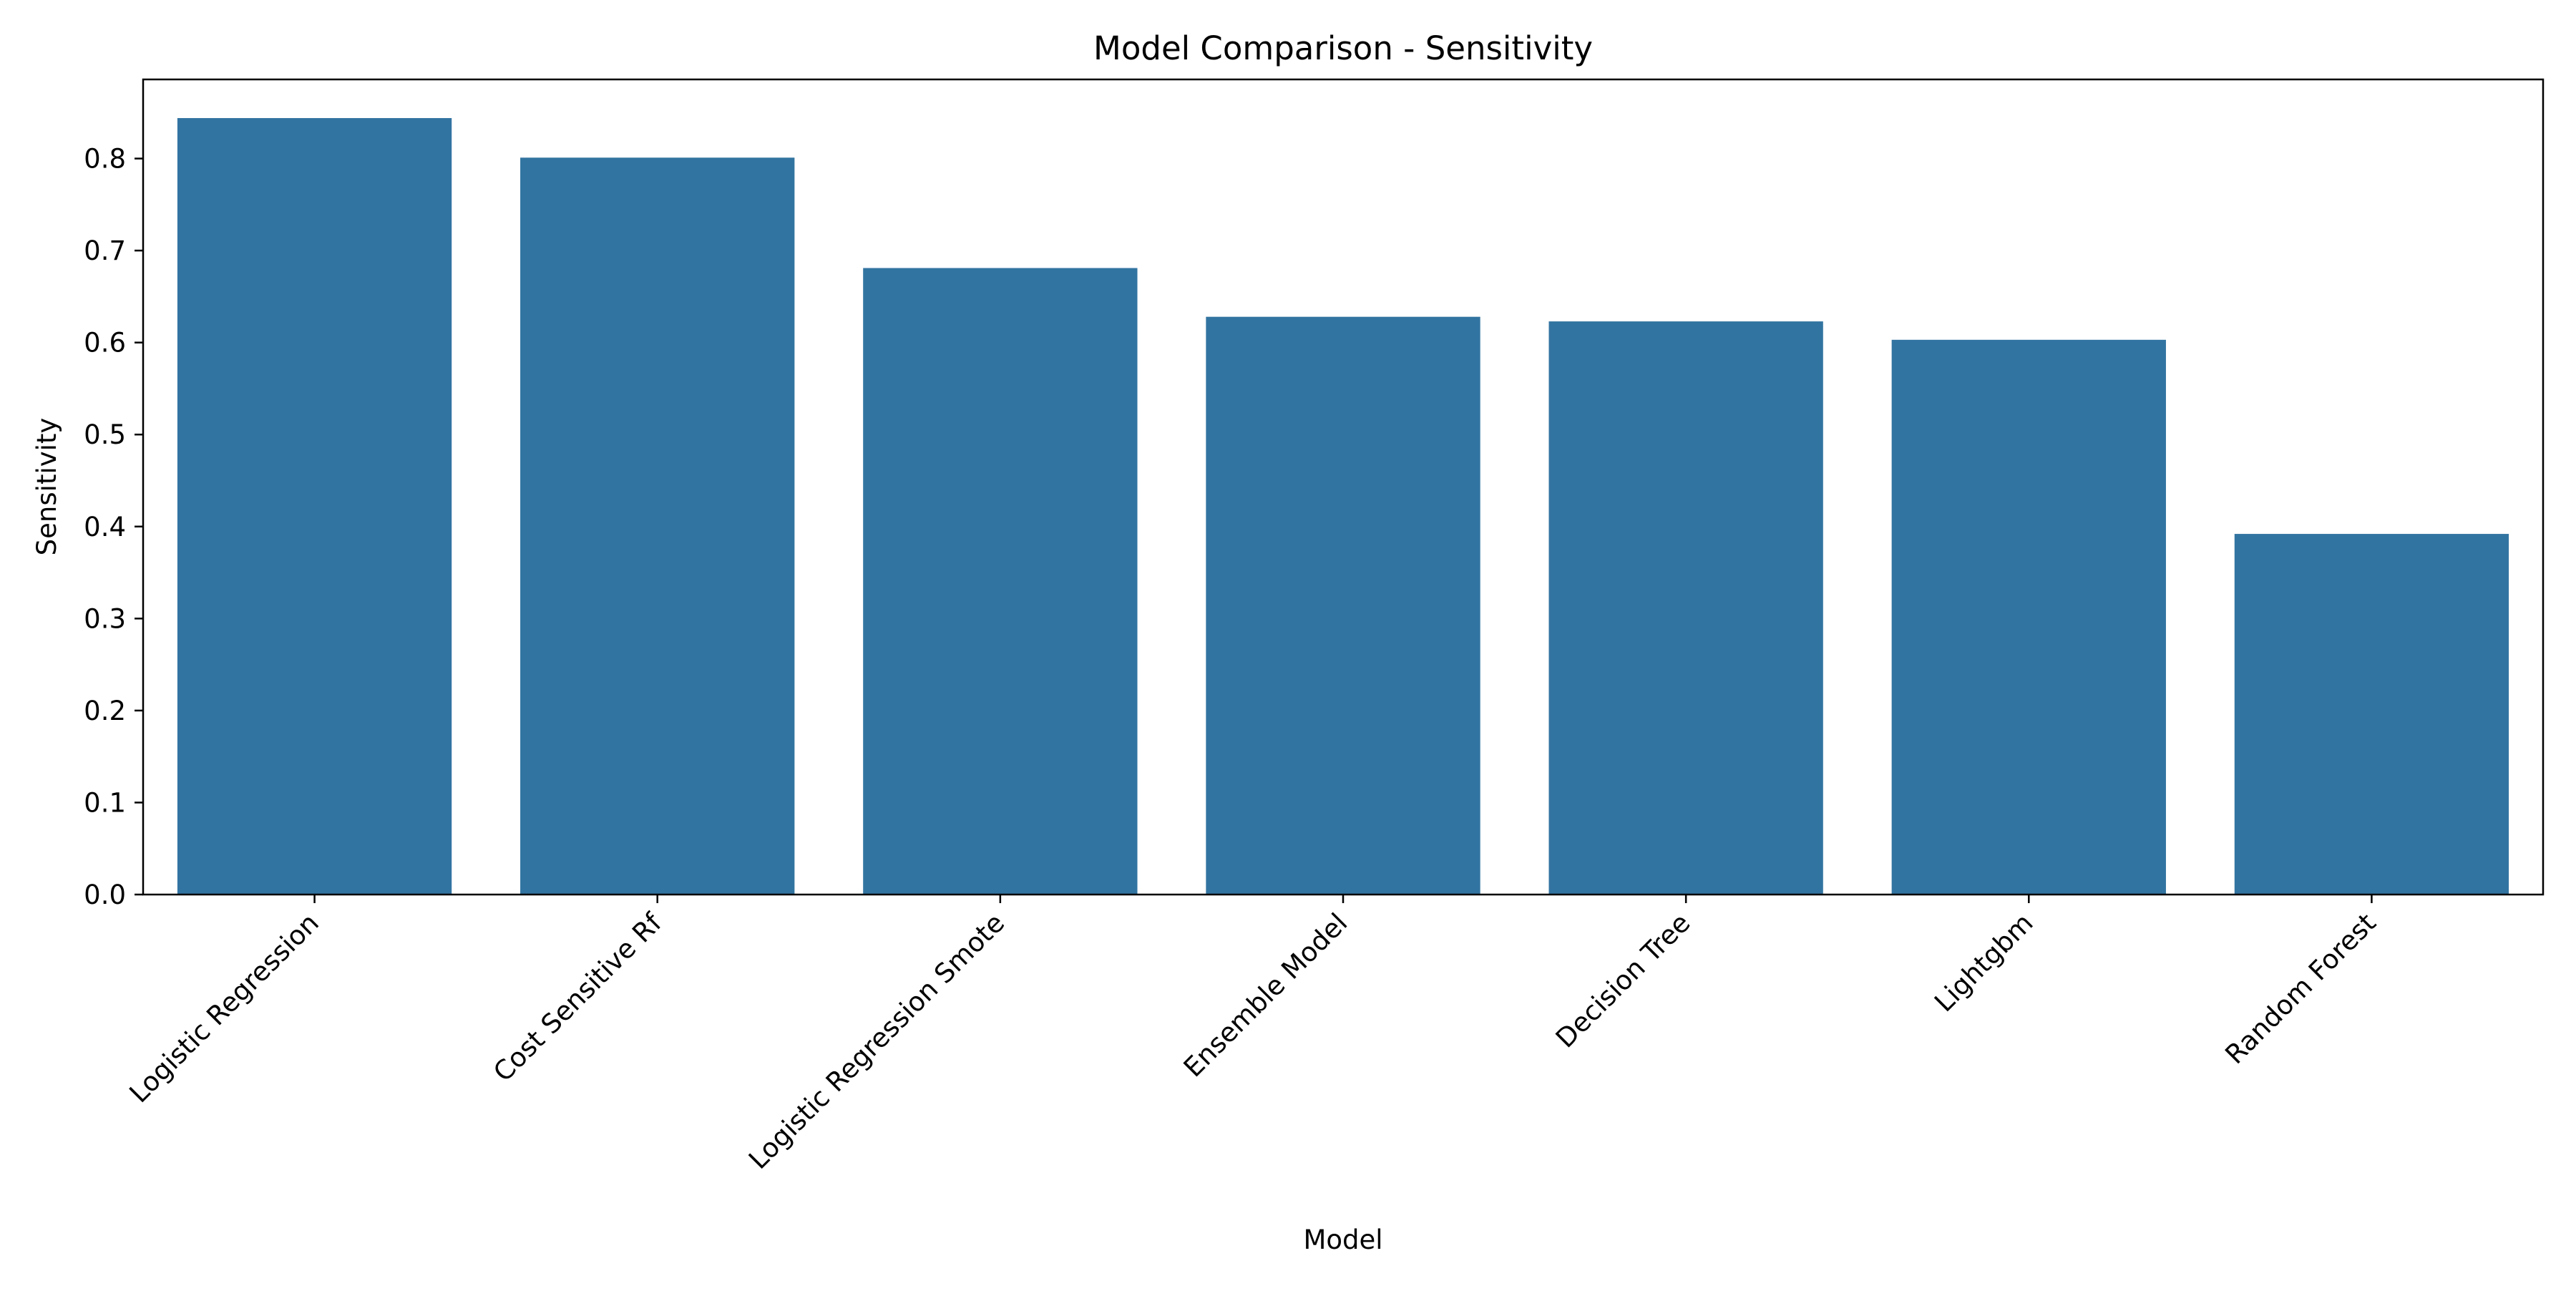 This screenshot has height=1291, width=2576. What do you see at coordinates (876, 1041) in the screenshot?
I see `x-tick-label: Logistic Regression Smote` at bounding box center [876, 1041].